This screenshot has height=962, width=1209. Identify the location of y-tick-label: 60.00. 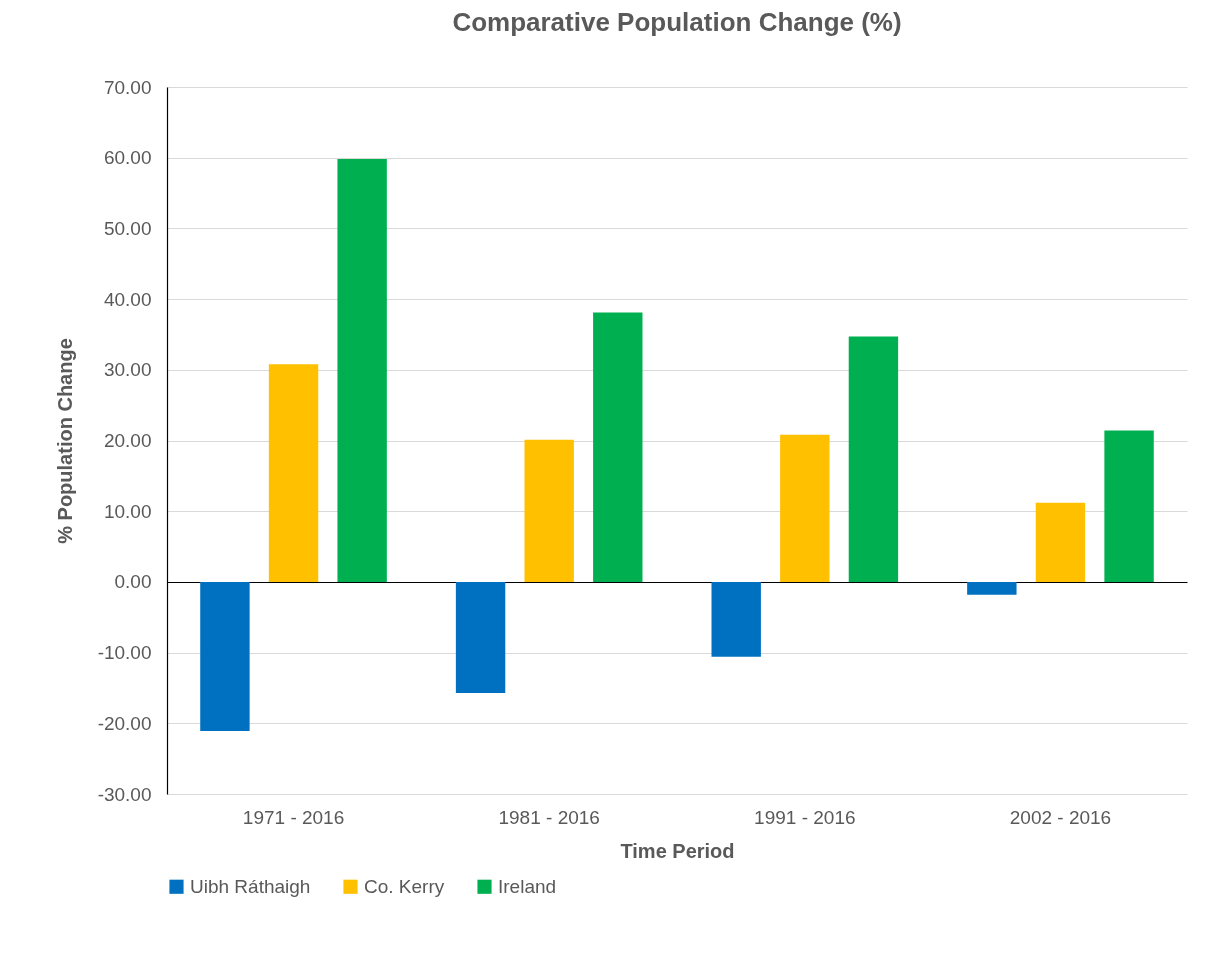
(127, 158).